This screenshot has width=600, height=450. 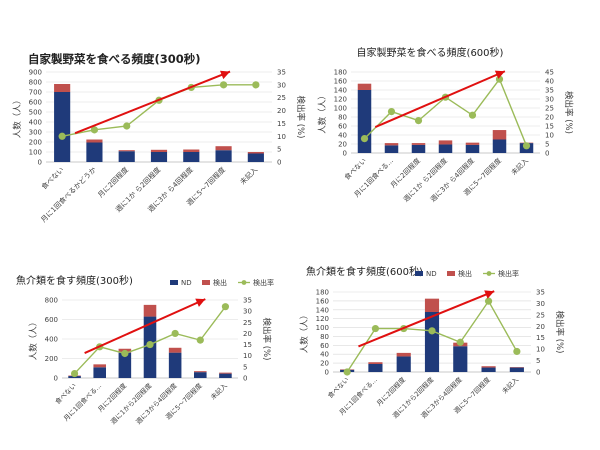 What do you see at coordinates (35, 113) in the screenshot?
I see `y-tick-label: 500` at bounding box center [35, 113].